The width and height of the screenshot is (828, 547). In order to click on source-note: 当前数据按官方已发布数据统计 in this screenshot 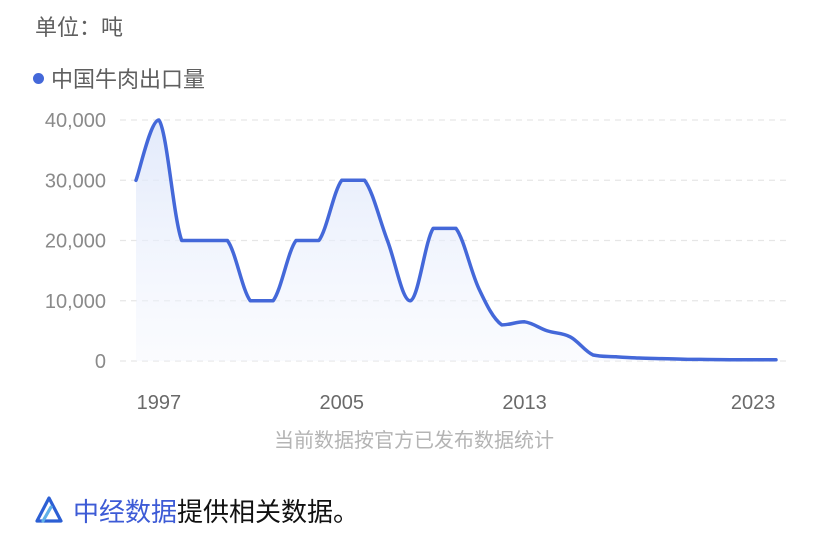, I will do `click(414, 440)`.